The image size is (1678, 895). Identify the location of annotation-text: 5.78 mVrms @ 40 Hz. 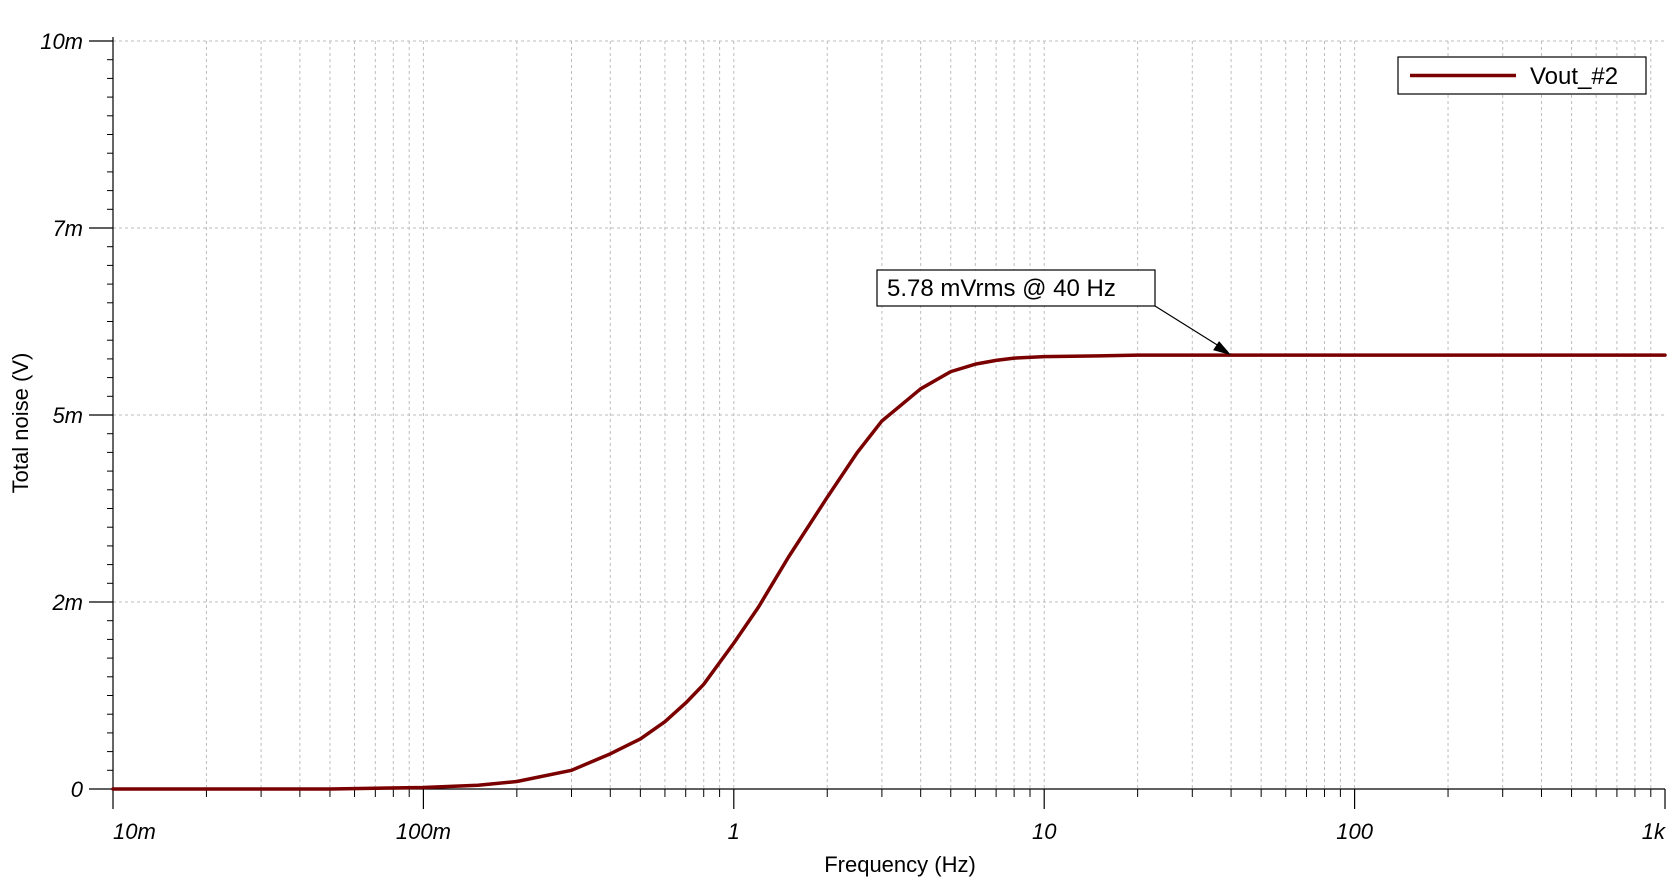
(1001, 288).